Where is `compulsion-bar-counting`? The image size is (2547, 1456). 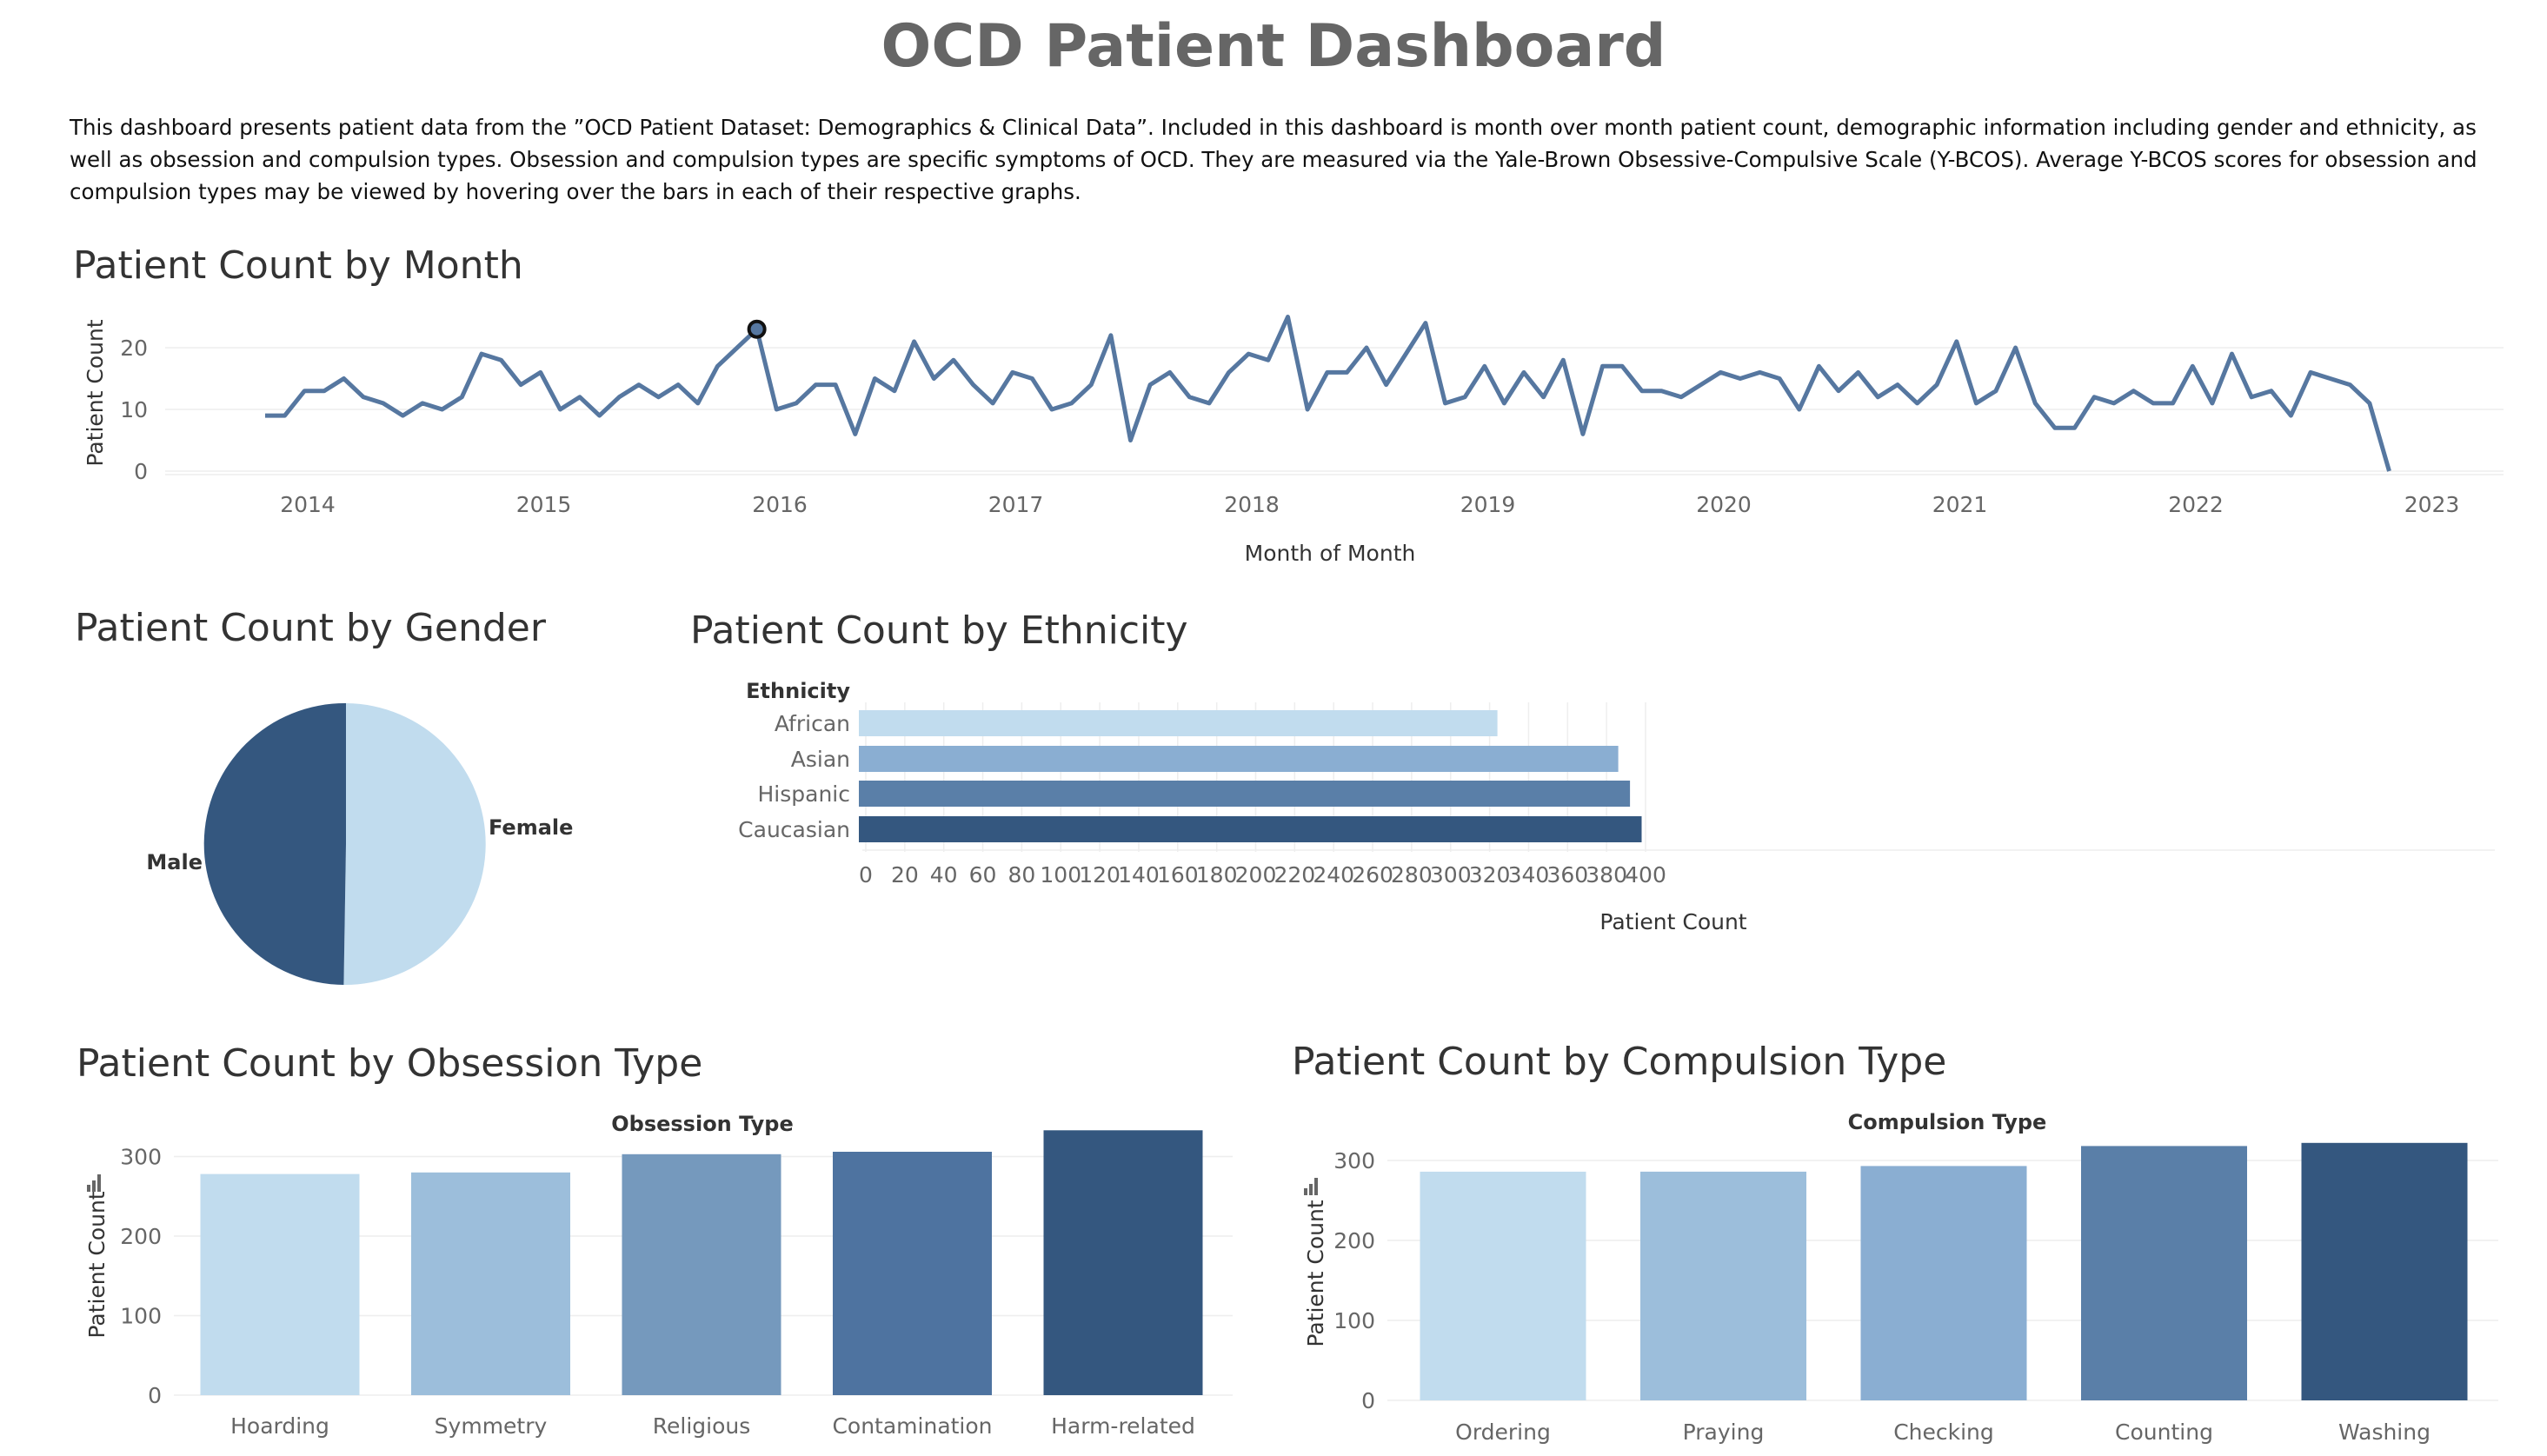 compulsion-bar-counting is located at coordinates (2164, 1273).